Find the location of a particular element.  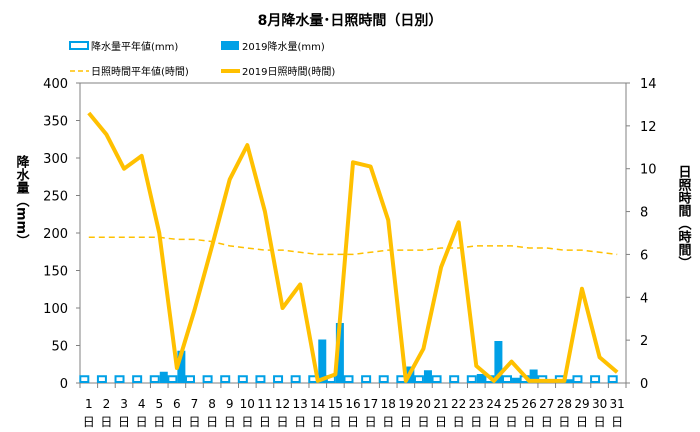

x-tick-label: 10 is located at coordinates (247, 404).